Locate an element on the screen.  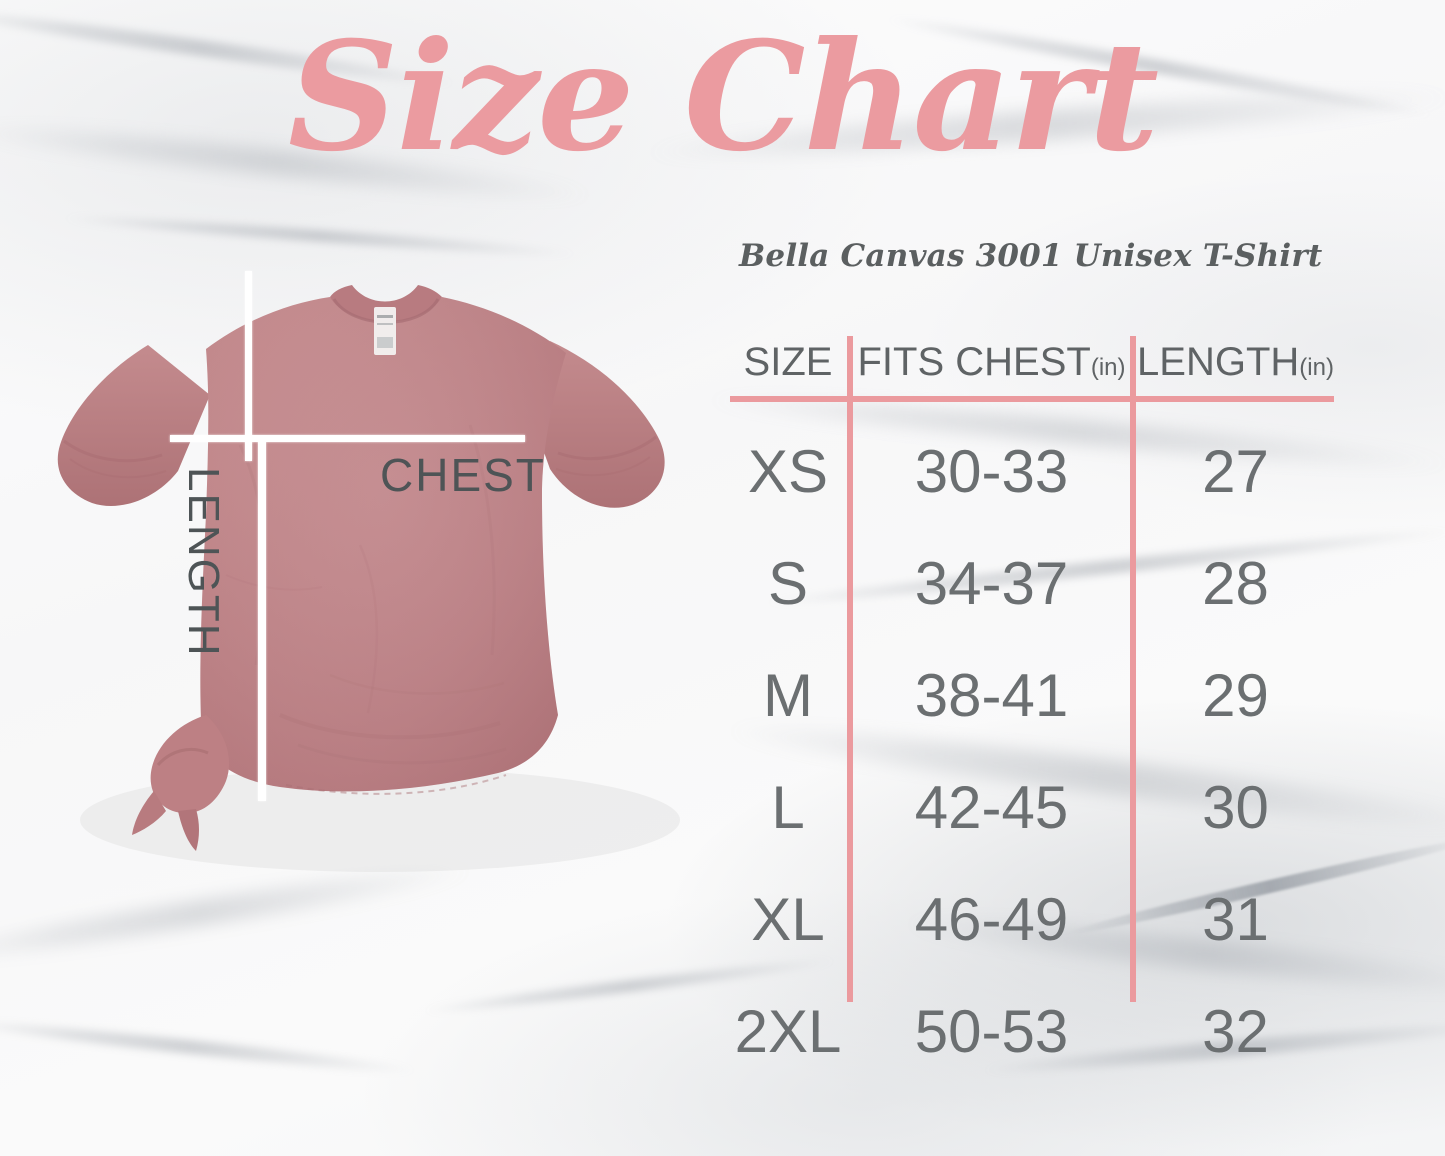
length-guide-line-top is located at coordinates (248, 366).